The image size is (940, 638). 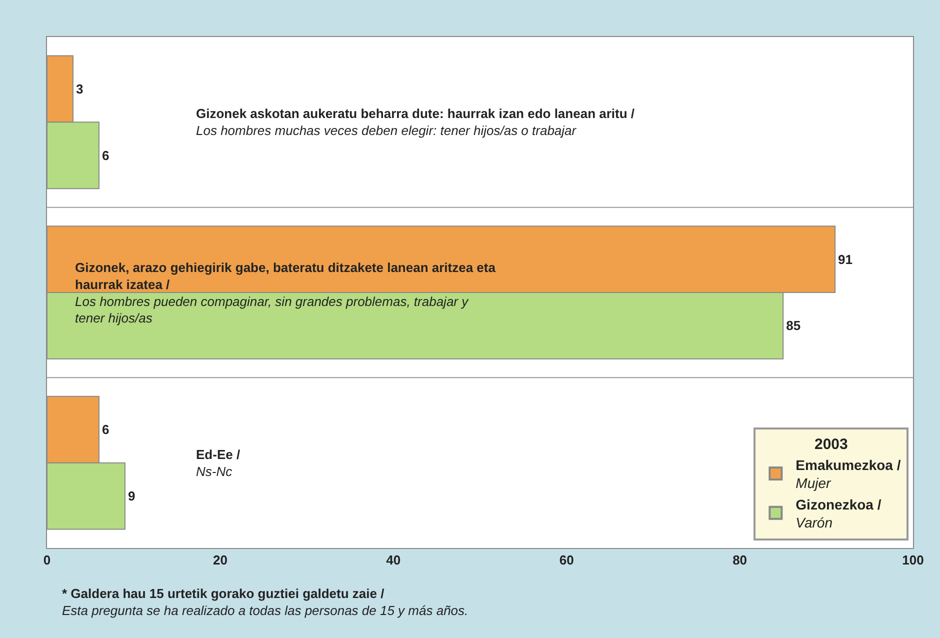 I want to click on x-tick-label: 20, so click(x=220, y=560).